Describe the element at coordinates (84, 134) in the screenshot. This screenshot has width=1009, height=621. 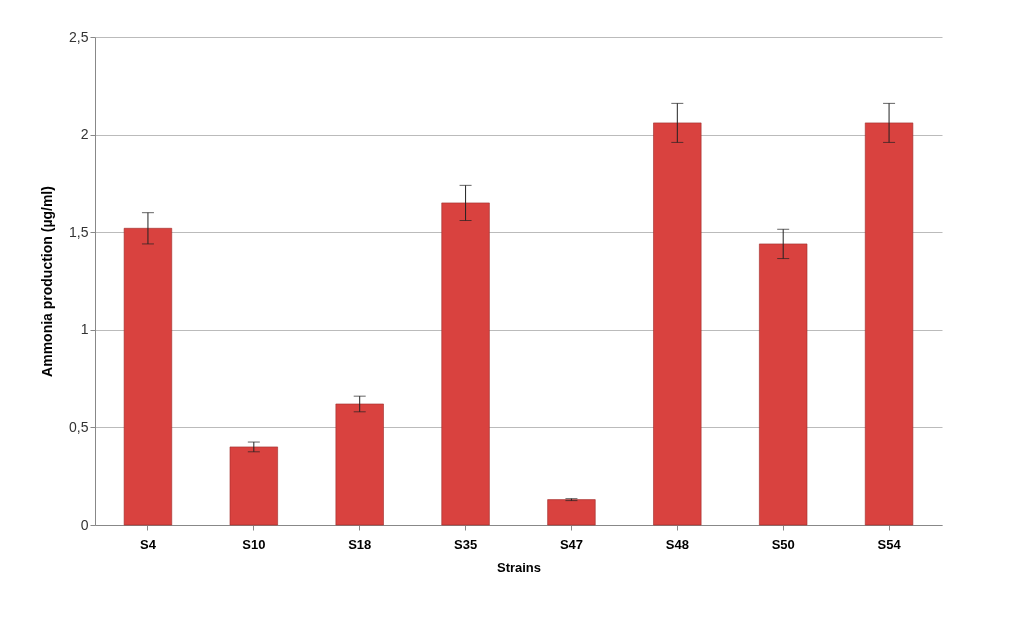
I see `y-tick-label: 2` at that location.